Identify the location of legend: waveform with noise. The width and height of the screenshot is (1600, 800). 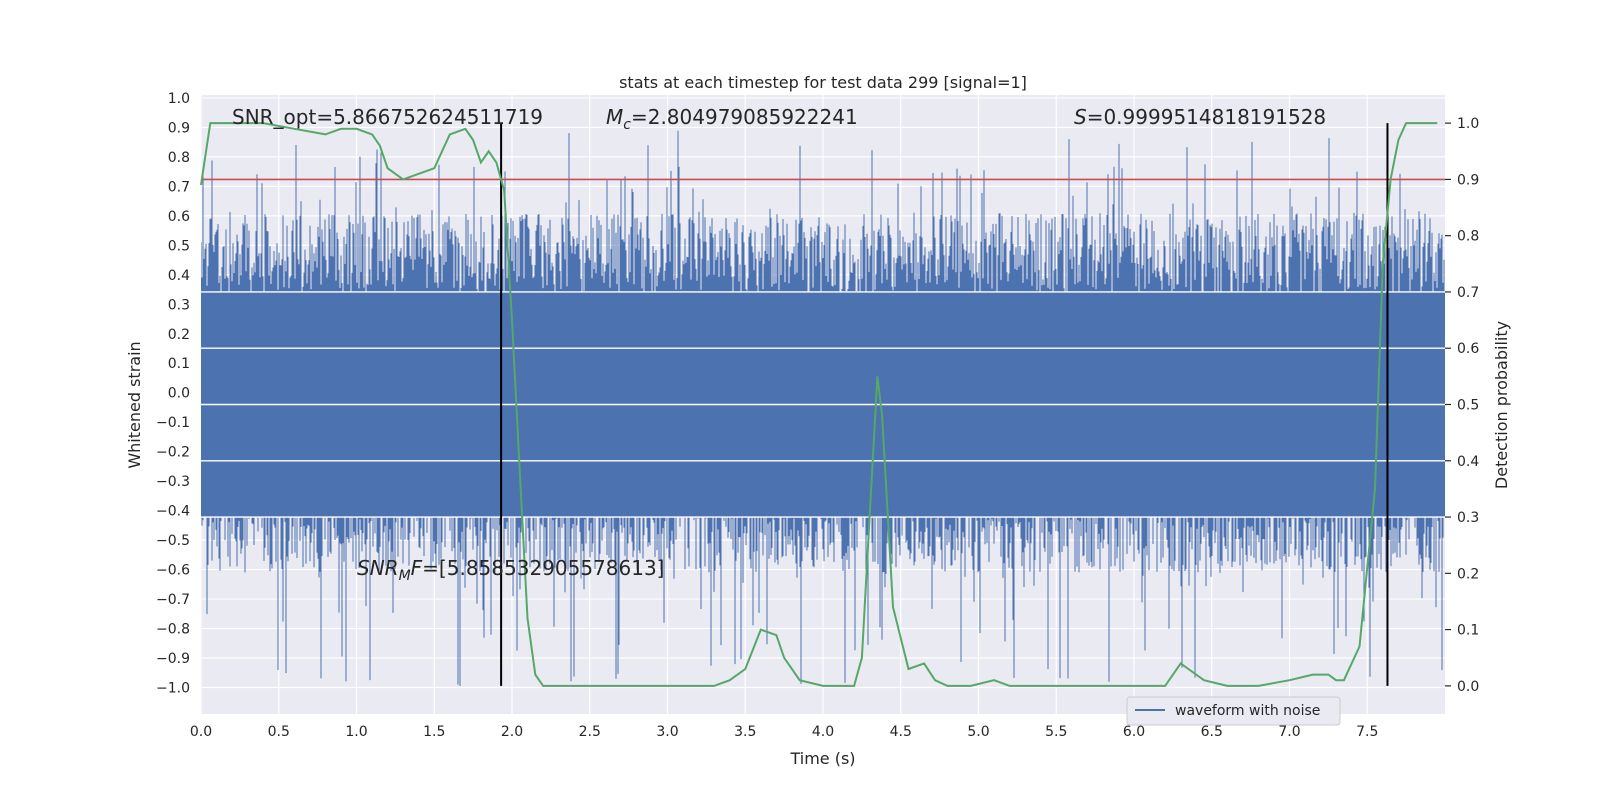
(1233, 711).